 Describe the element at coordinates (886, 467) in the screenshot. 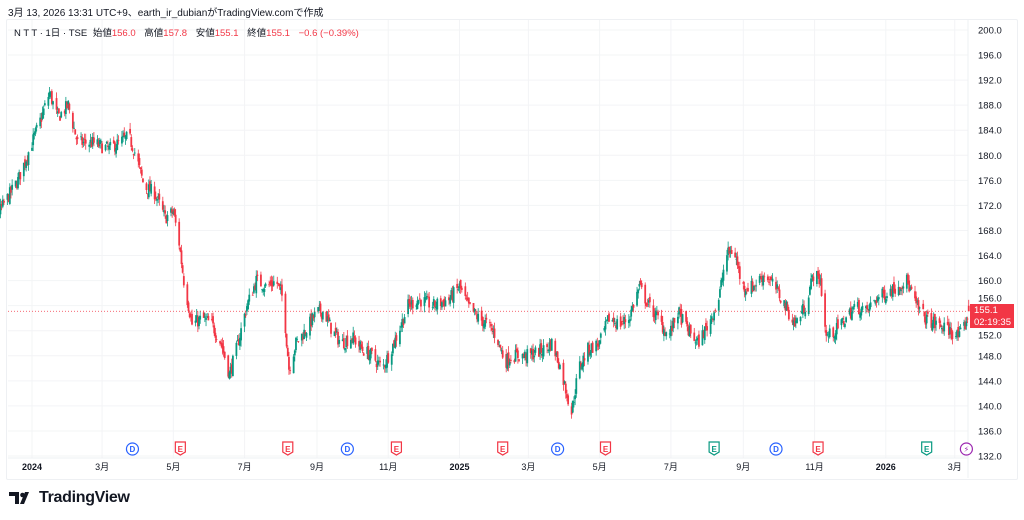

I see `x-tick-label: 2026` at that location.